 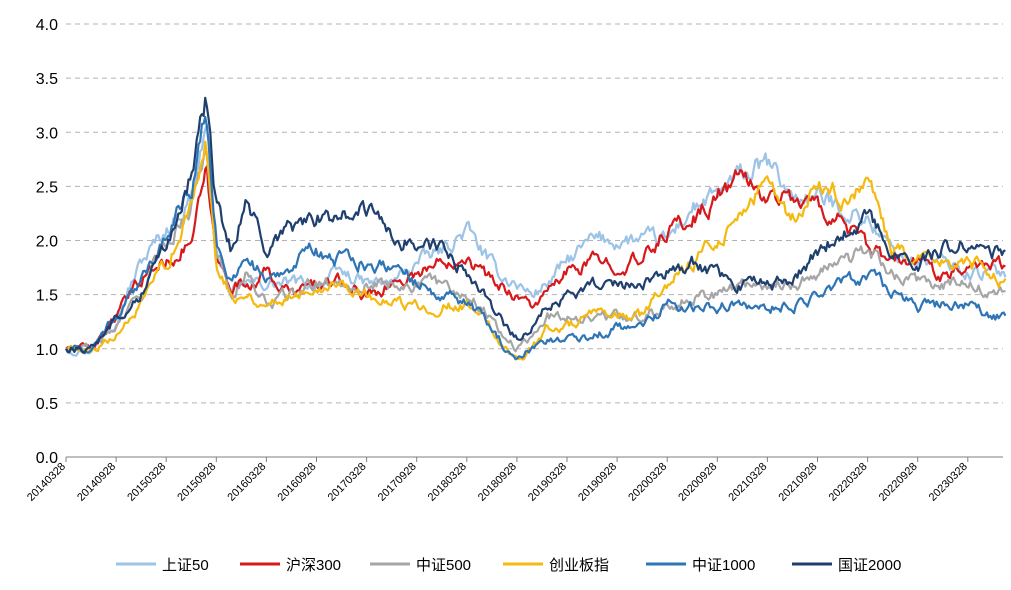 I want to click on legend-label: 国证2000, so click(x=869, y=565).